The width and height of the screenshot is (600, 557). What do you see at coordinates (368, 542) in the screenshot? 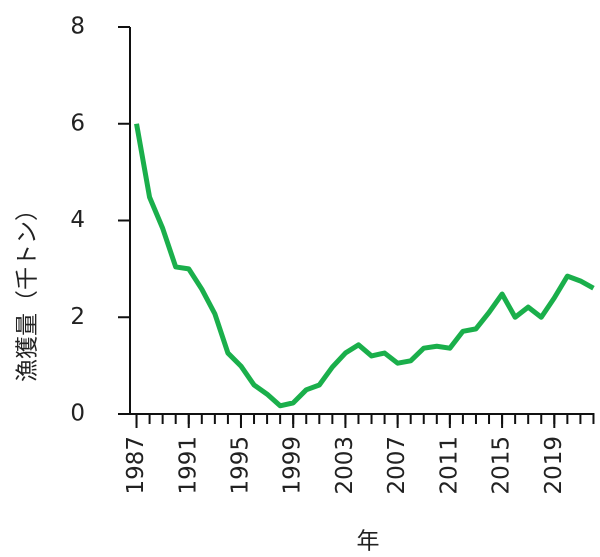
I see `x-axis-label: 年` at bounding box center [368, 542].